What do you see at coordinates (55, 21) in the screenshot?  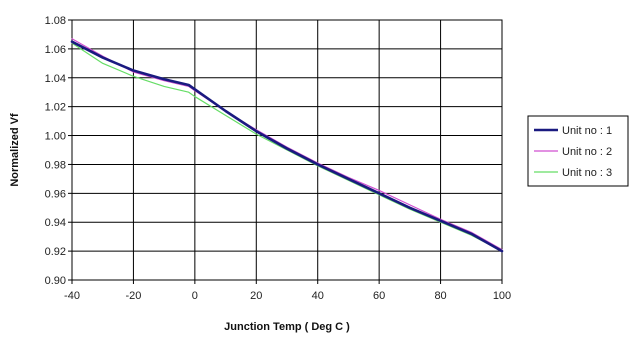 I see `y-tick-label: 1.08` at bounding box center [55, 21].